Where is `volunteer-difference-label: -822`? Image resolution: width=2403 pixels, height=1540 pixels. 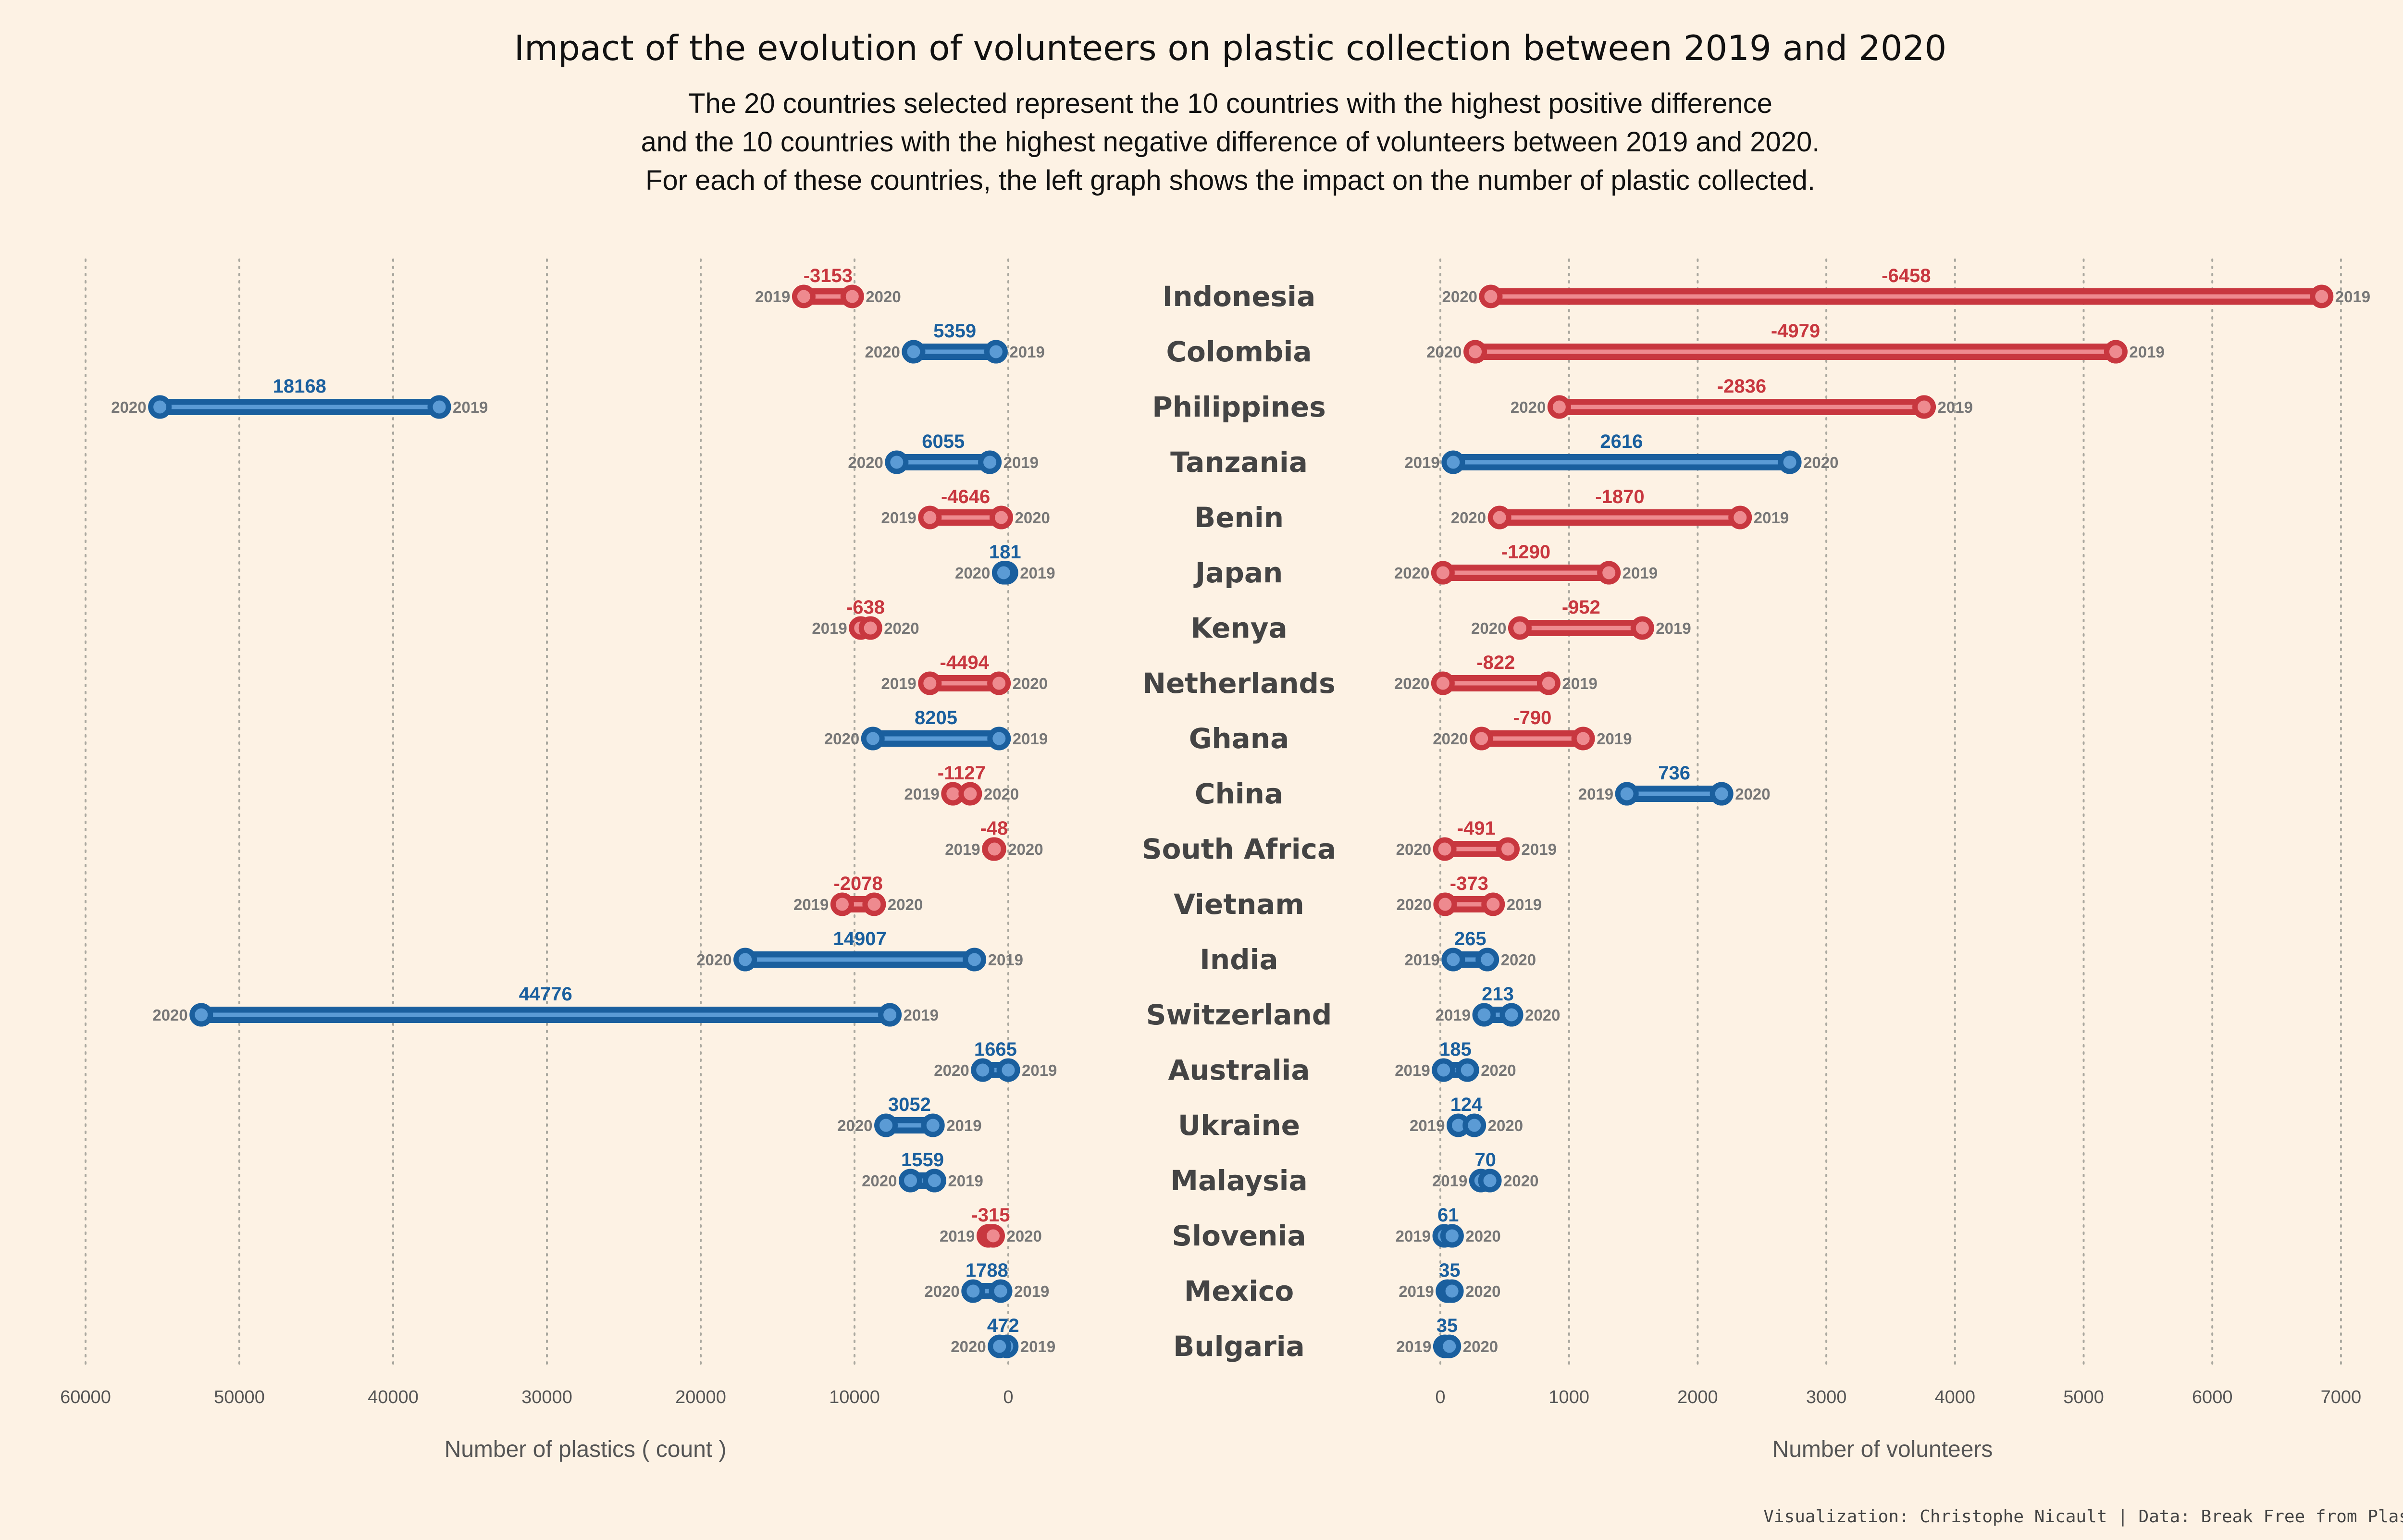
volunteer-difference-label: -822 is located at coordinates (1496, 662).